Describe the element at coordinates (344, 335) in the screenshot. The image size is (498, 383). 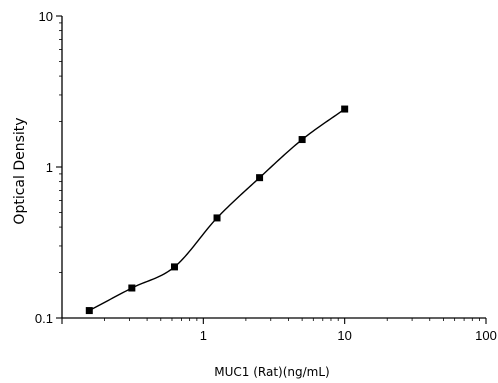
I see `x-tick-label: 10` at that location.